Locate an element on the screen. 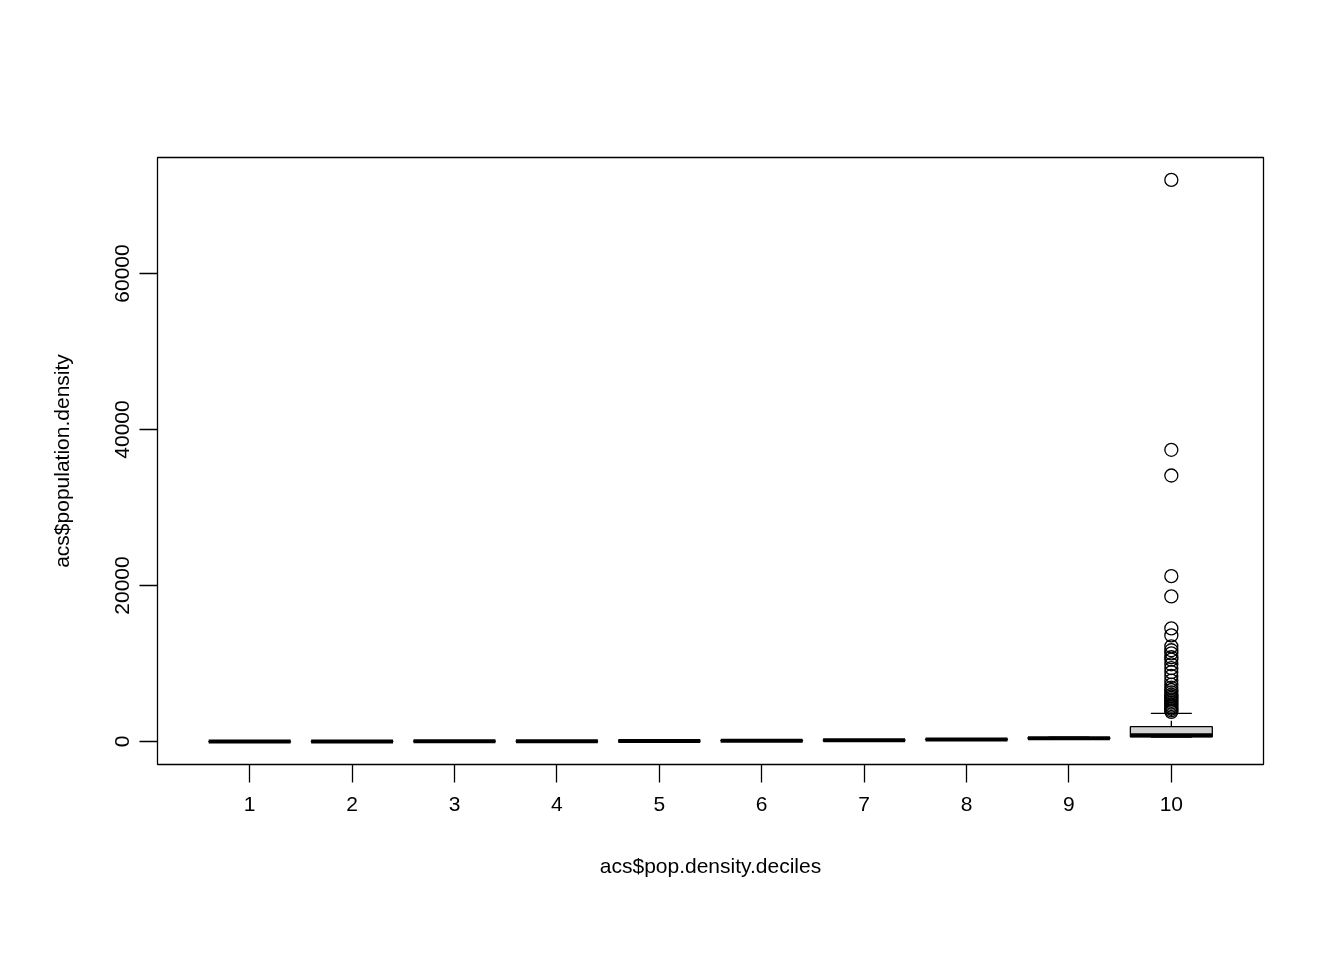 Image resolution: width=1344 pixels, height=960 pixels. x-tick-label: 8 is located at coordinates (966, 803).